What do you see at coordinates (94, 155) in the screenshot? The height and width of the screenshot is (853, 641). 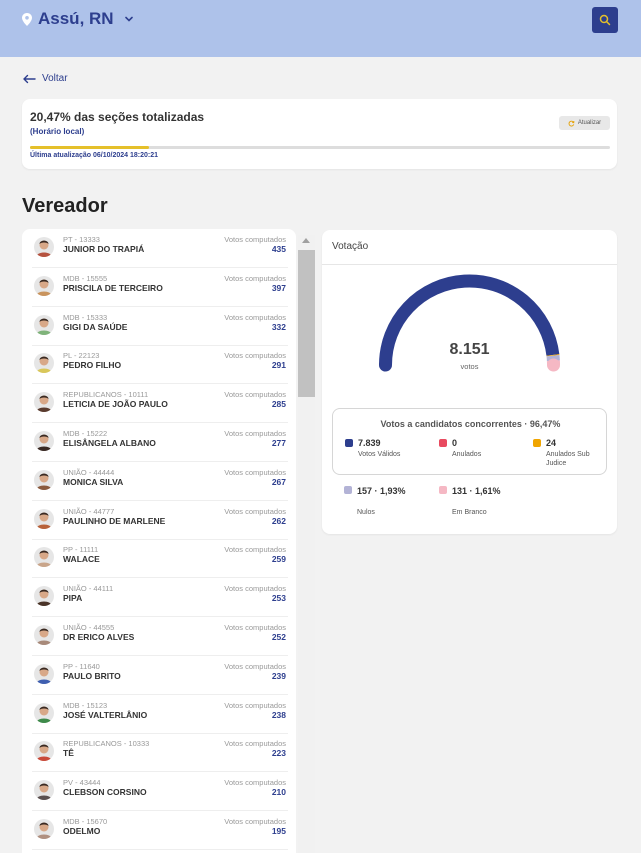 I see `last-update-text: Última atualização 06/10/2024 18:20:21` at bounding box center [94, 155].